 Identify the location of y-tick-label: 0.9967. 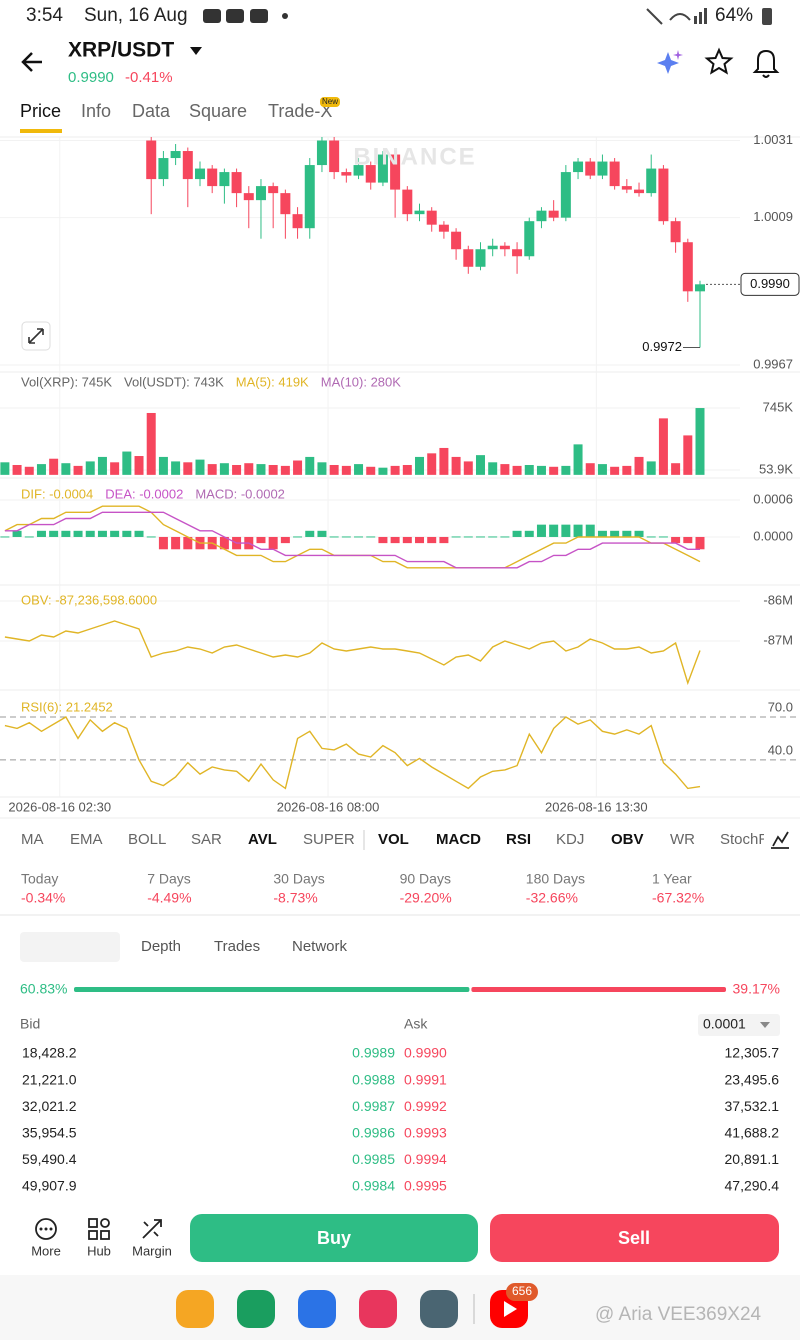
(773, 363).